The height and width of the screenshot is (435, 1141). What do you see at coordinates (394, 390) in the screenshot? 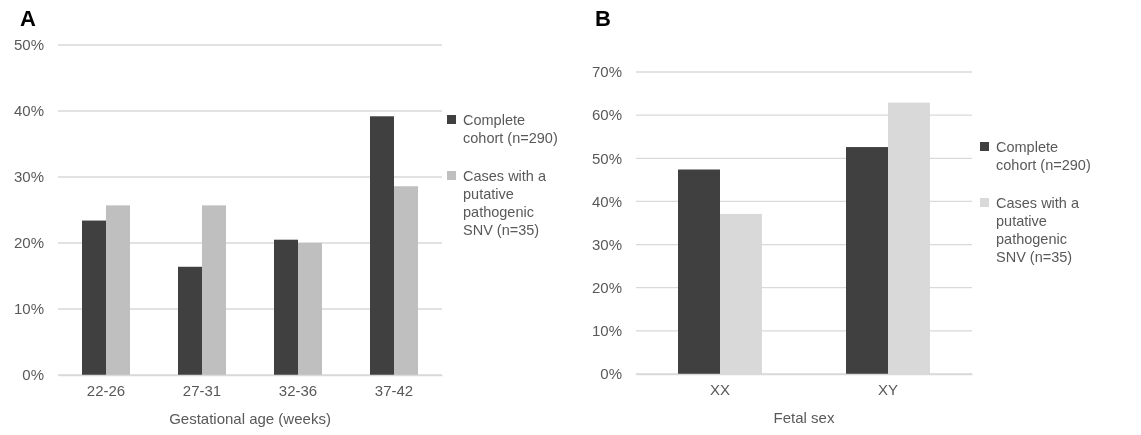
I see `x-tick-label: 37-42` at bounding box center [394, 390].